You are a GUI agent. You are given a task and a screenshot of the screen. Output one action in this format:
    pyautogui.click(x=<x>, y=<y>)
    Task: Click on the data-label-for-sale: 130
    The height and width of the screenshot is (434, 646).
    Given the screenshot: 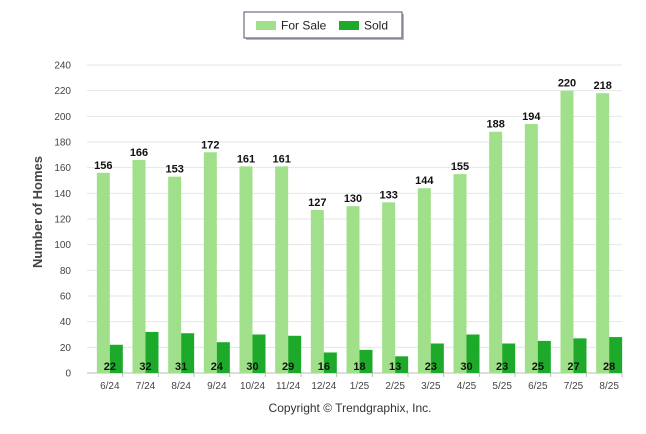 What is the action you would take?
    pyautogui.click(x=353, y=199)
    